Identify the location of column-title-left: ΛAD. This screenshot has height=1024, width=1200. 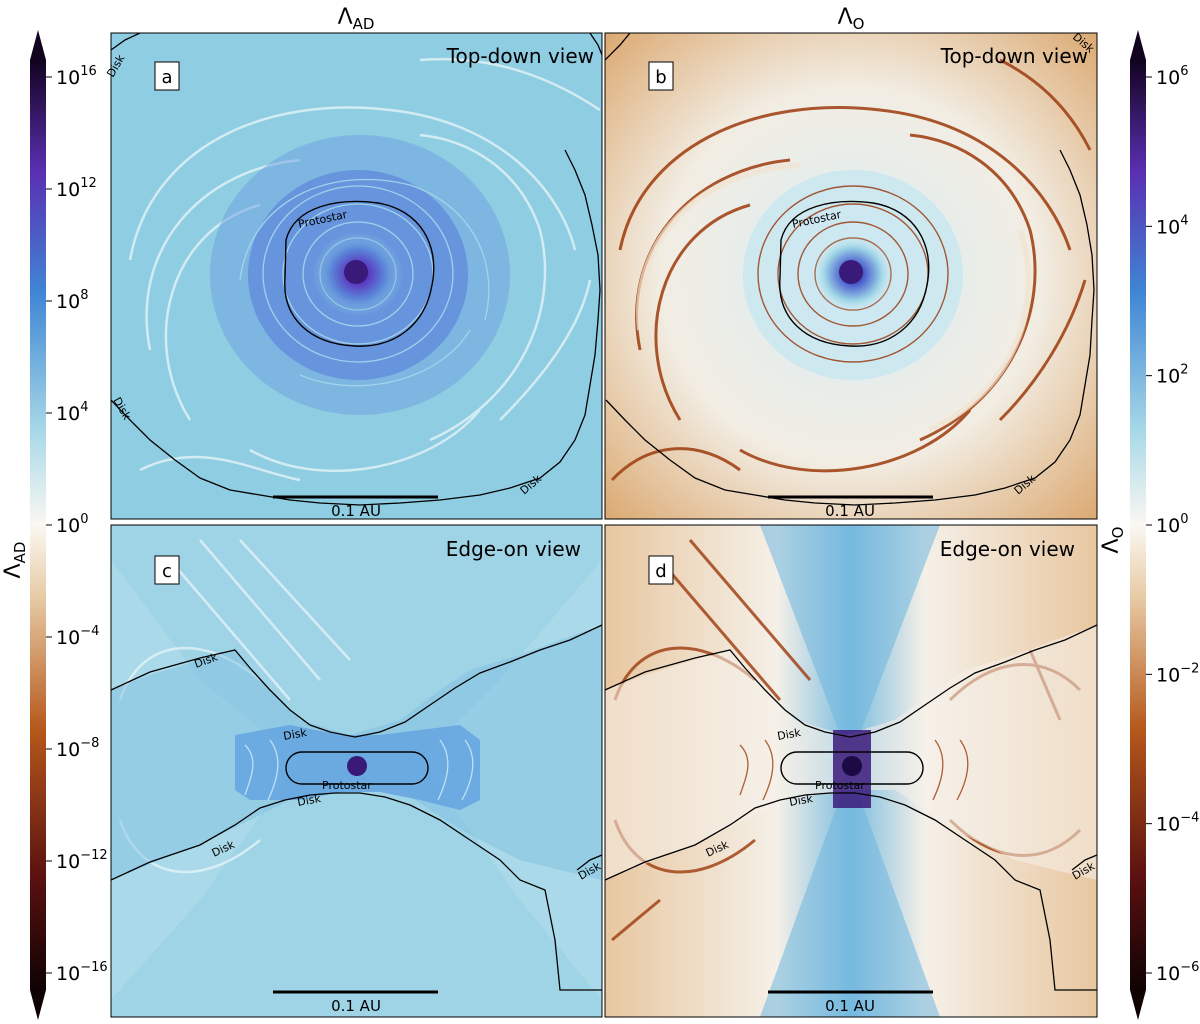
(356, 19).